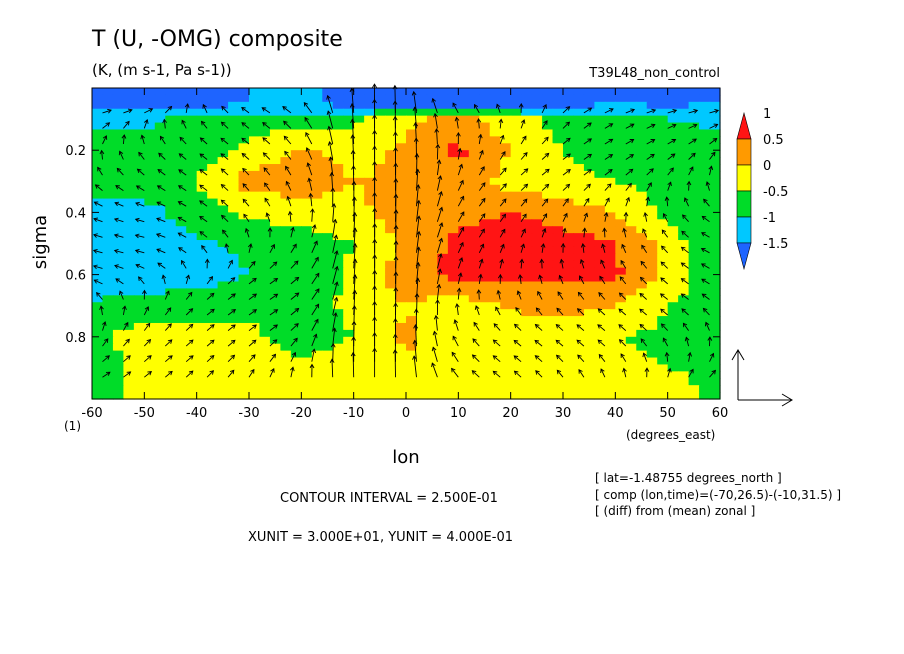 Image resolution: width=904 pixels, height=654 pixels. What do you see at coordinates (667, 413) in the screenshot?
I see `x-tick-label: 50` at bounding box center [667, 413].